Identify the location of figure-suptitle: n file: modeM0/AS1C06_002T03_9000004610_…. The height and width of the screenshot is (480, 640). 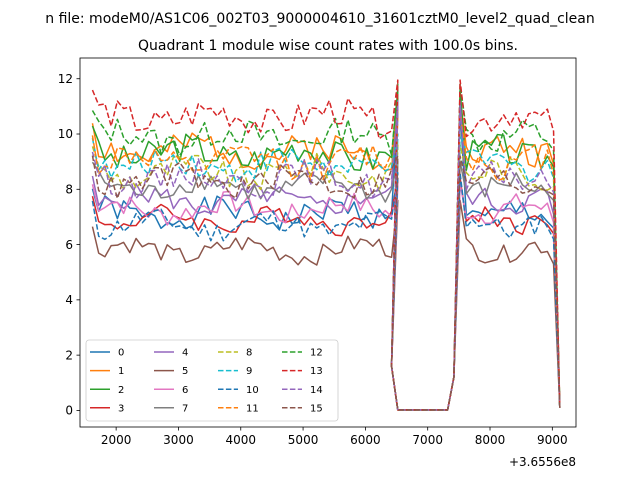
(319, 19).